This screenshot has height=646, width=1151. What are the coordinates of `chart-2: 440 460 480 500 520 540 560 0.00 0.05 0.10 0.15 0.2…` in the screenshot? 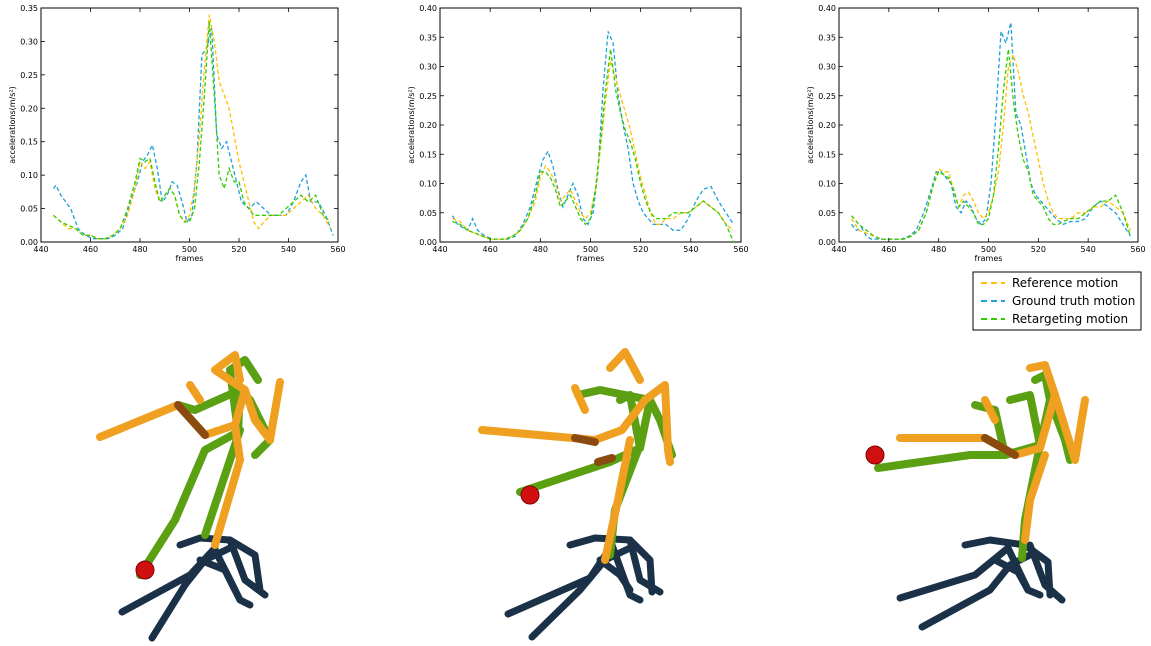 It's located at (578, 133).